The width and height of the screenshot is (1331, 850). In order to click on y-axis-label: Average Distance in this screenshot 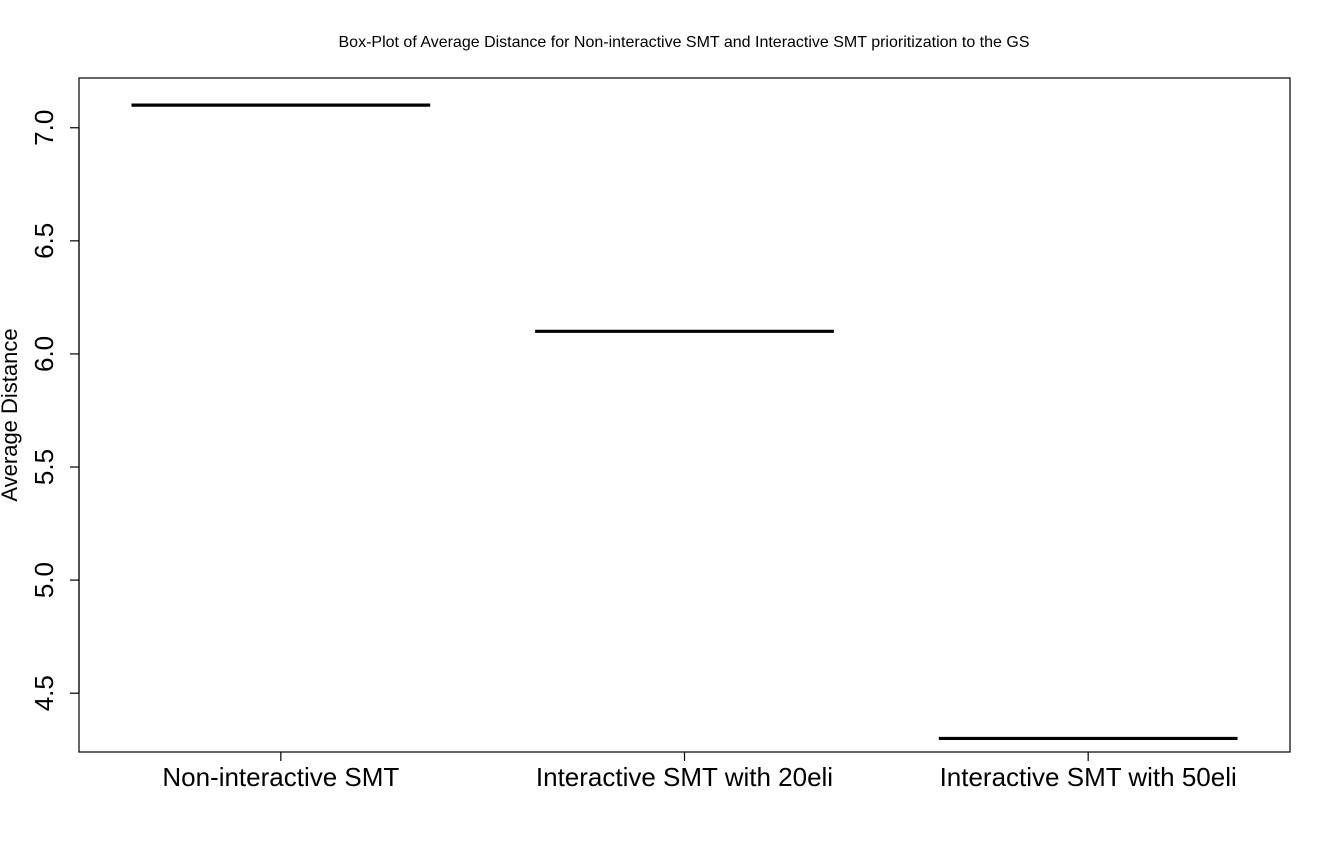, I will do `click(11, 414)`.